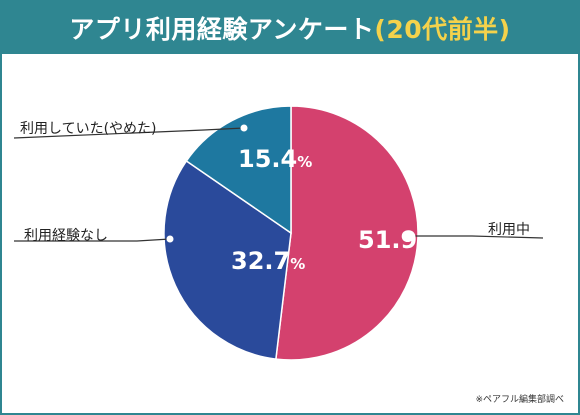 Image resolution: width=580 pixels, height=415 pixels. Describe the element at coordinates (268, 261) in the screenshot. I see `value-label: 32.7%` at that location.